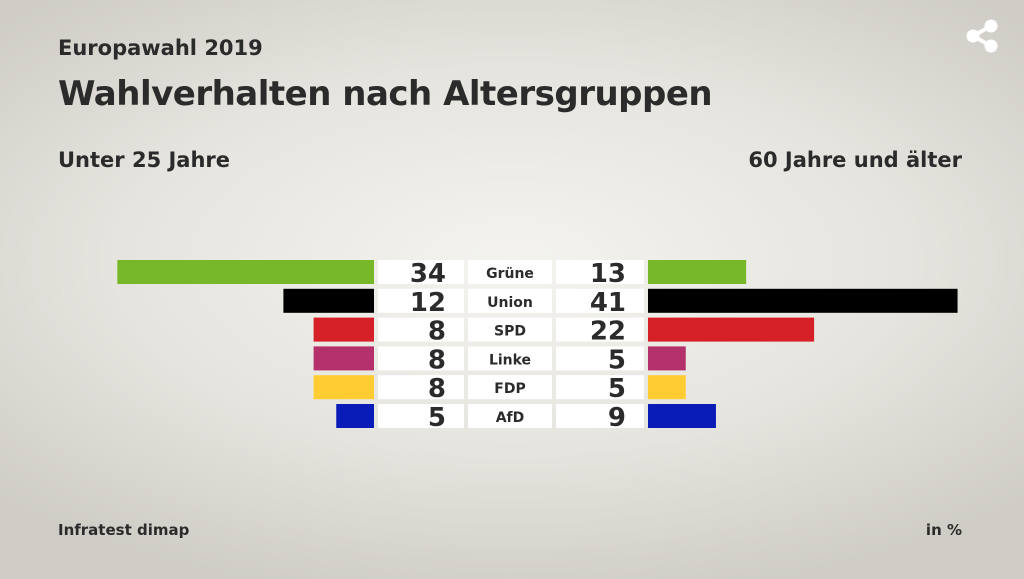 The width and height of the screenshot is (1024, 579). What do you see at coordinates (617, 389) in the screenshot?
I see `value-label-right-fdp: 5` at bounding box center [617, 389].